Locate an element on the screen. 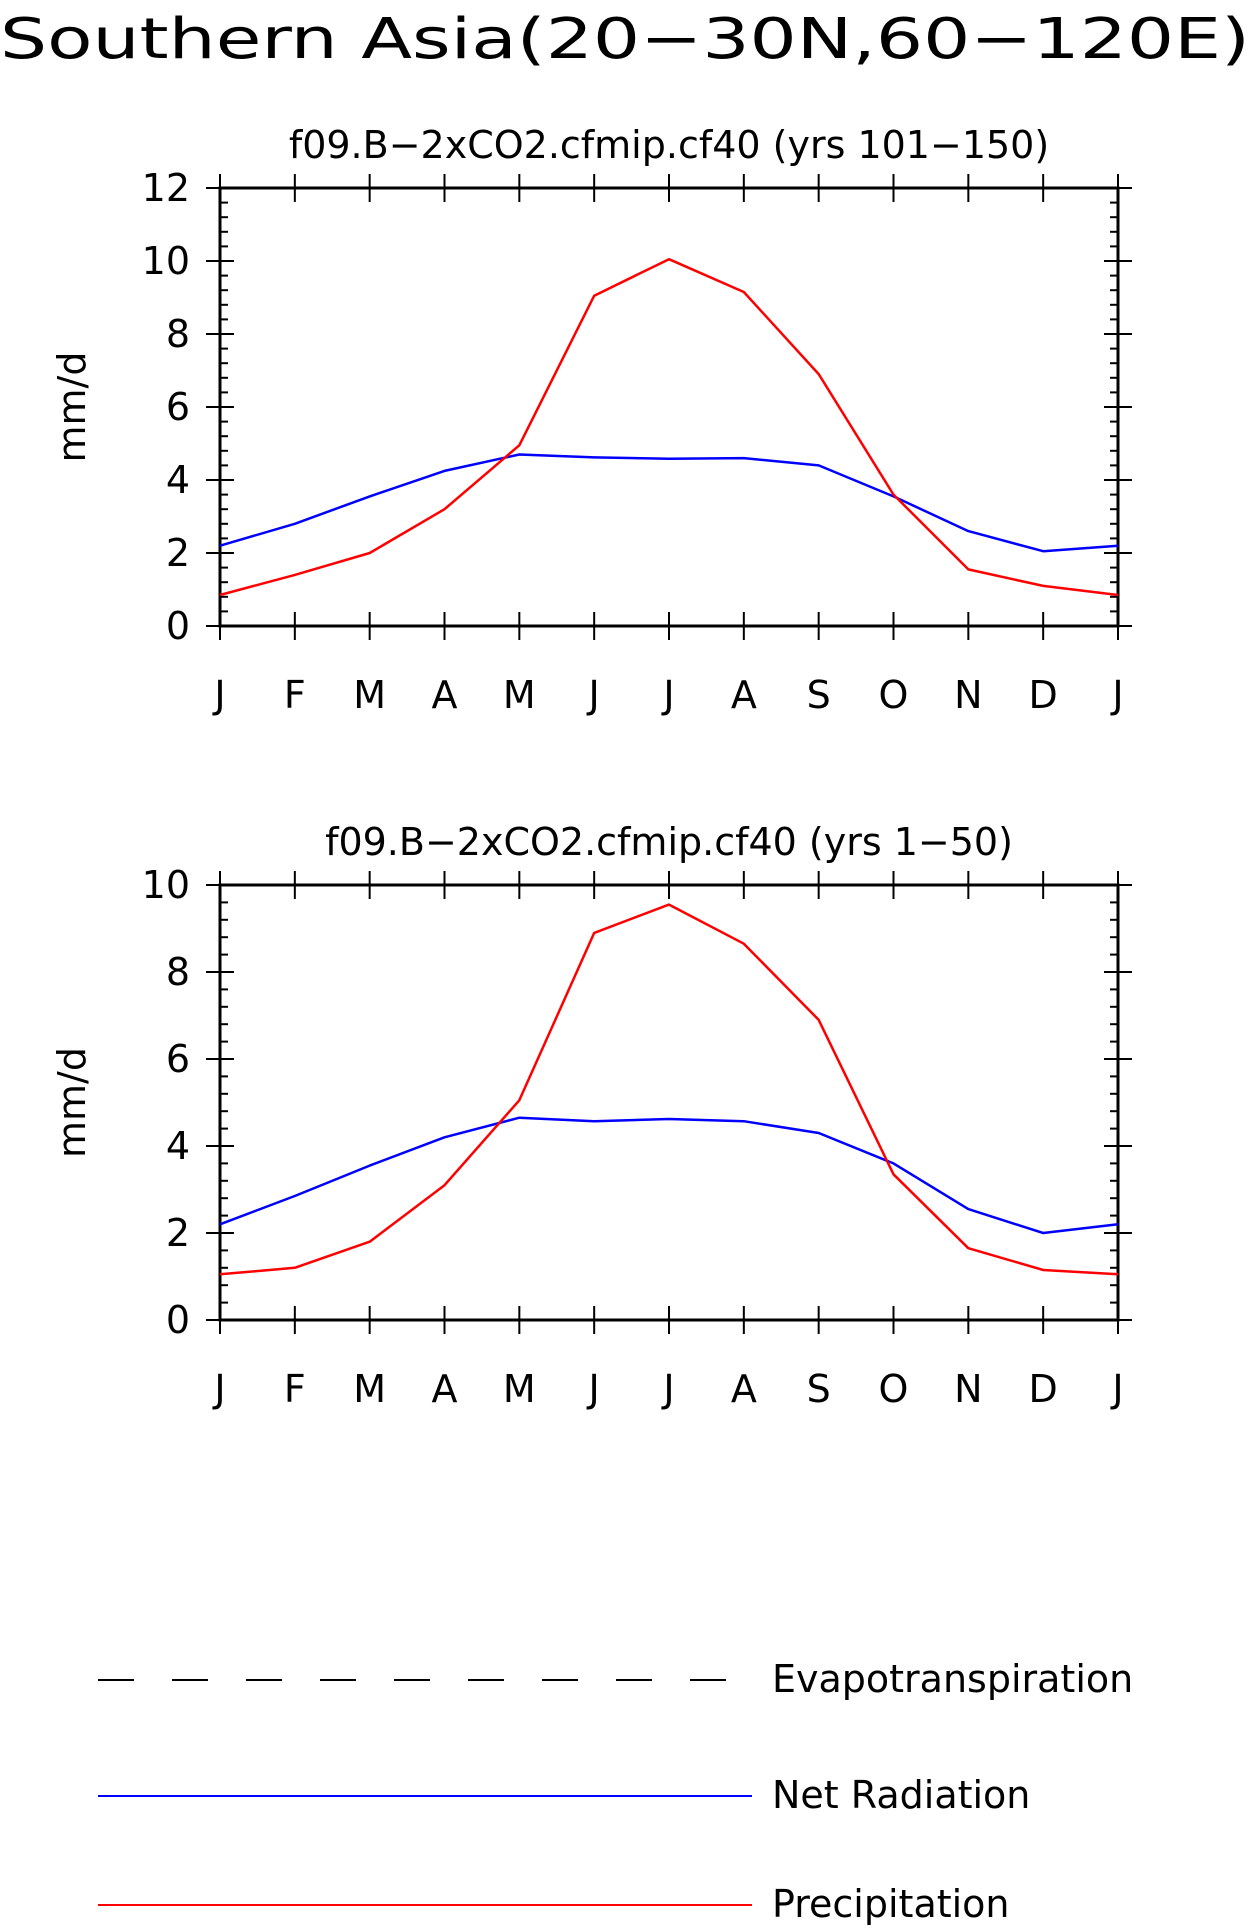 The image size is (1252, 1929). chart-title: f09.B−2xCO2.cfmip.cf40 (yrs 1−50) is located at coordinates (669, 842).